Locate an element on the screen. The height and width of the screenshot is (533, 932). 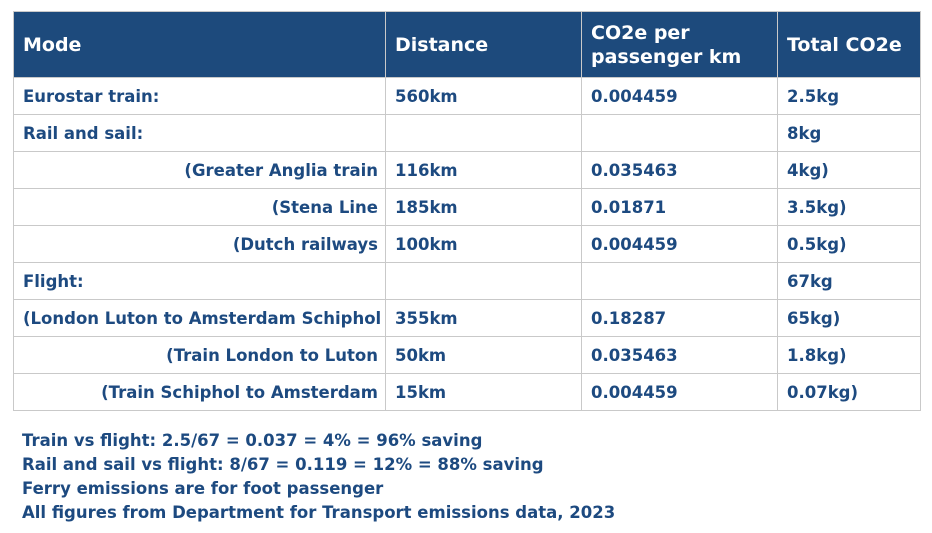
header-co2-per-km-line1: CO2e per is located at coordinates (640, 32).